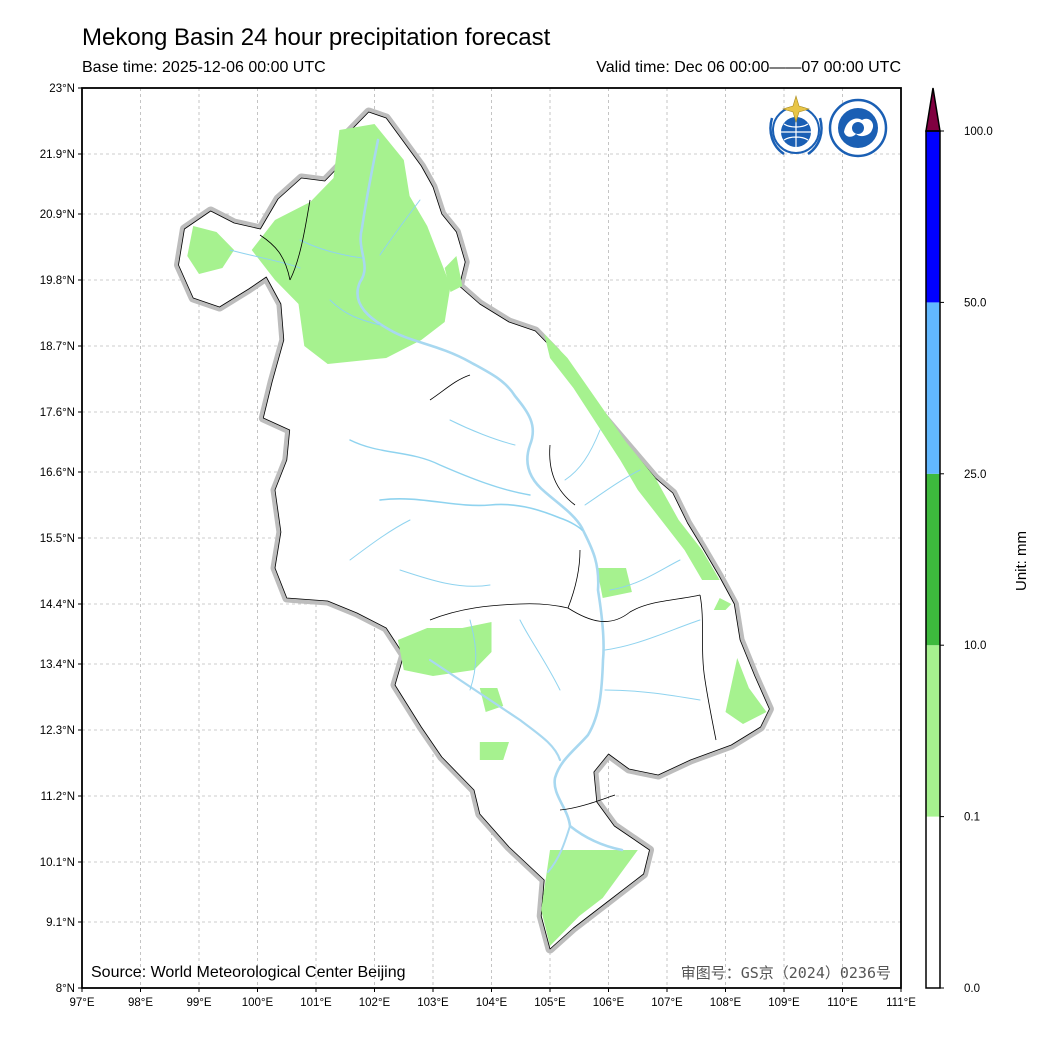 The height and width of the screenshot is (1040, 1060). I want to click on lon-tick-label: 97°E, so click(81, 1003).